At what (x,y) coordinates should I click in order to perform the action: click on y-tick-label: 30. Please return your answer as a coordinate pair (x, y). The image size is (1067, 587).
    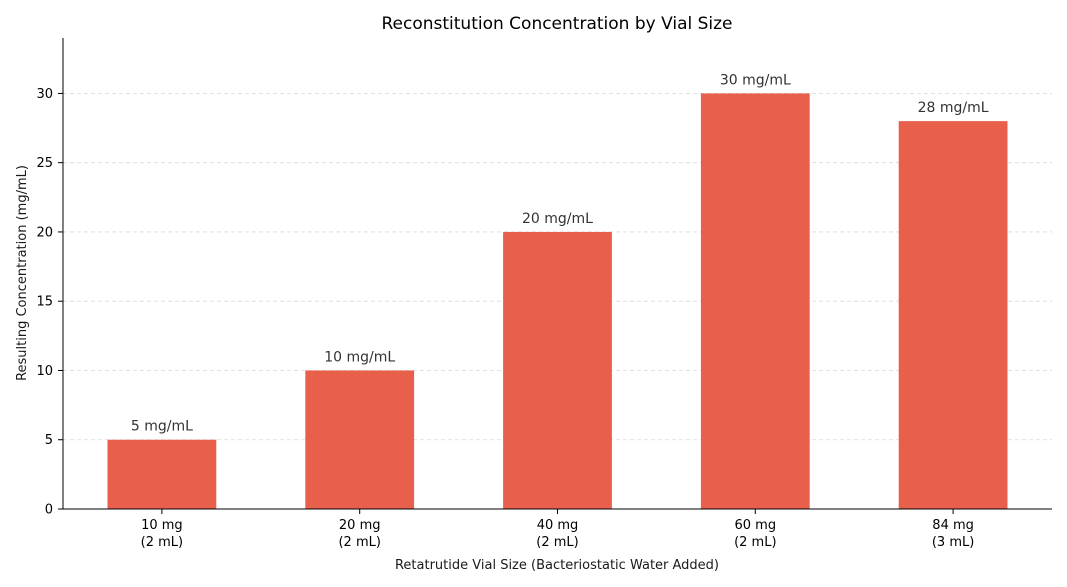
    Looking at the image, I should click on (44, 94).